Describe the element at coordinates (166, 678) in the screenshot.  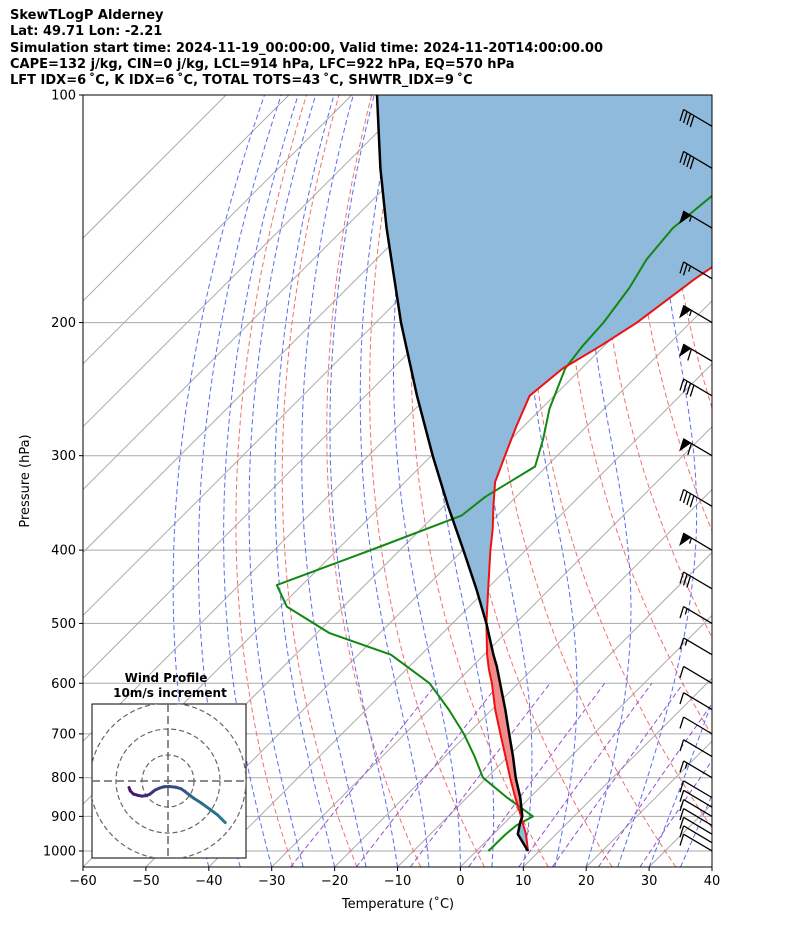
I see `hodograph-title: Wind Profile` at that location.